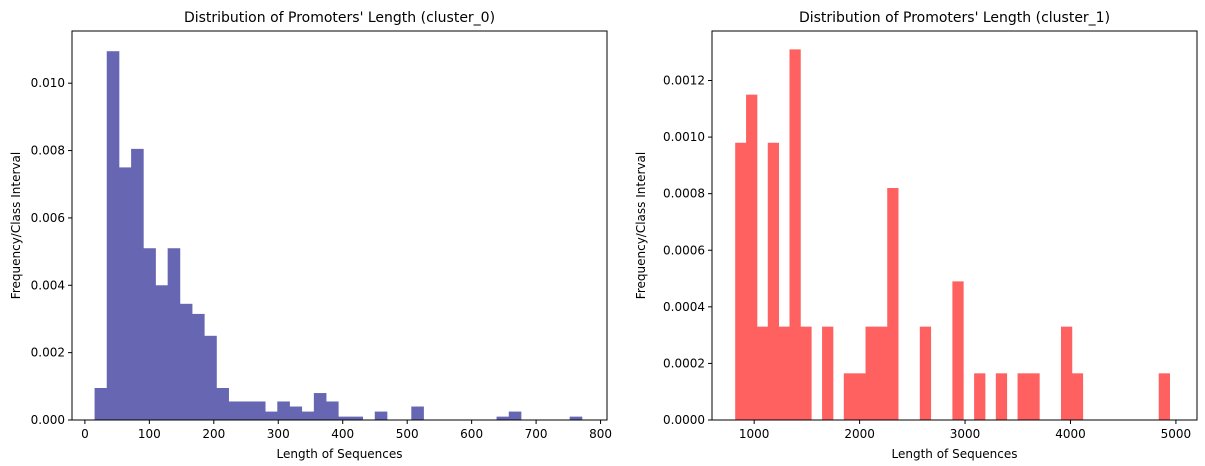  What do you see at coordinates (471, 434) in the screenshot?
I see `x-tick-label: 600` at bounding box center [471, 434].